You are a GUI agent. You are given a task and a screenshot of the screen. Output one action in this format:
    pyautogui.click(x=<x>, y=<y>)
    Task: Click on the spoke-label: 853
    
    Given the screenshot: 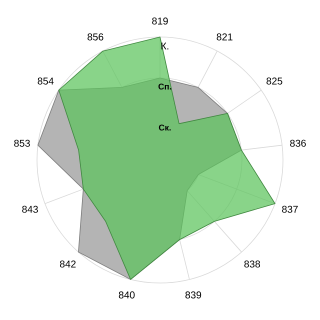 What is the action you would take?
    pyautogui.click(x=22, y=143)
    